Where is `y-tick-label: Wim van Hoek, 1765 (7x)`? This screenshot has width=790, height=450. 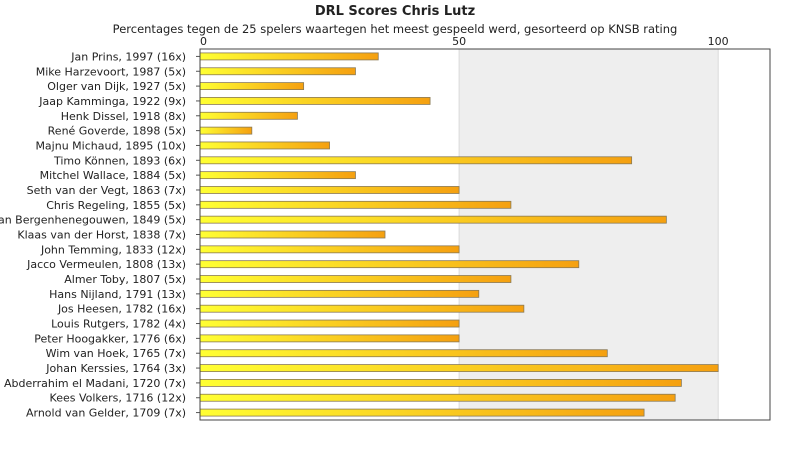 y-tick-label: Wim van Hoek, 1765 (7x) is located at coordinates (116, 353).